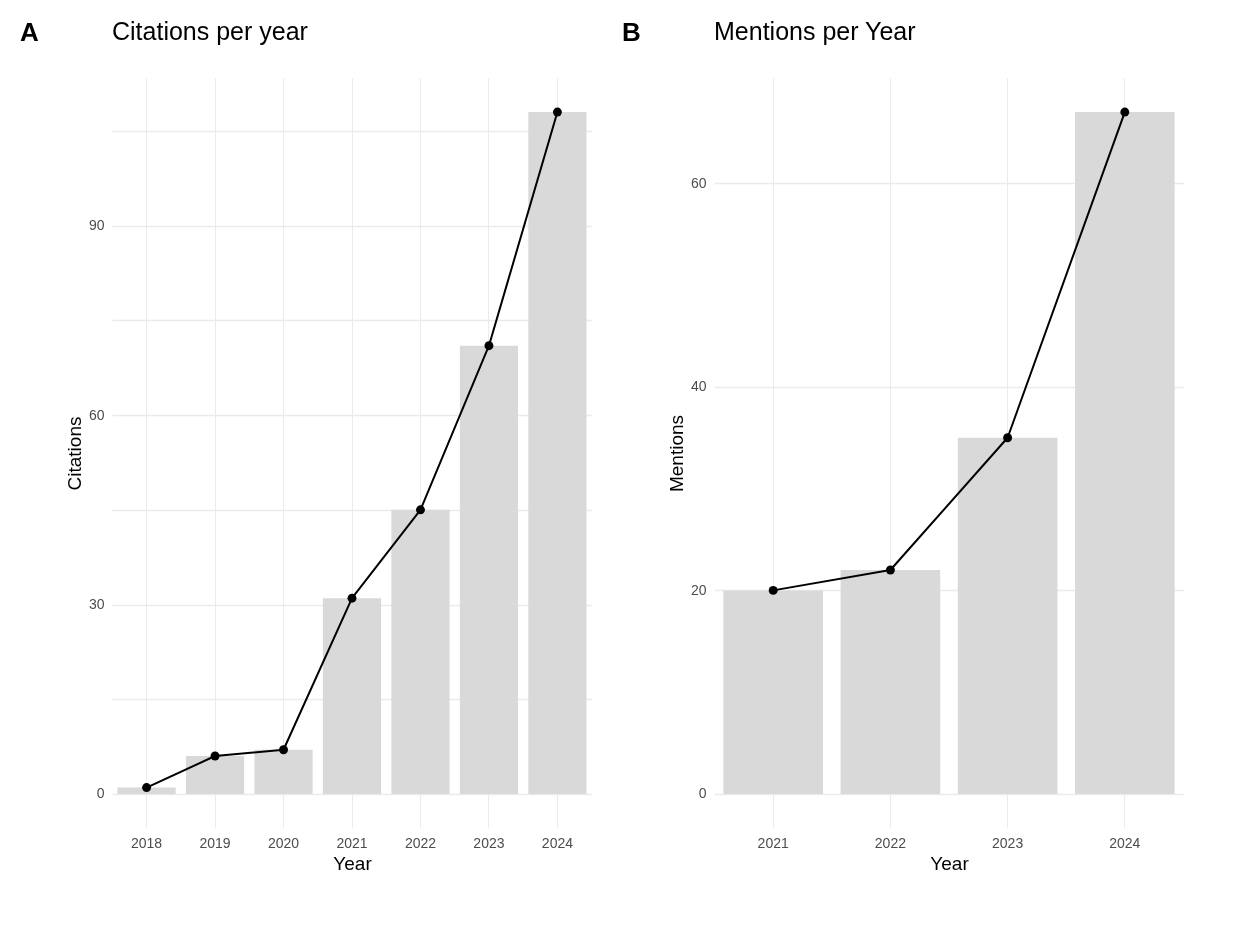 This screenshot has width=1249, height=933. Describe the element at coordinates (96, 604) in the screenshot. I see `y-tick-label: 30` at that location.